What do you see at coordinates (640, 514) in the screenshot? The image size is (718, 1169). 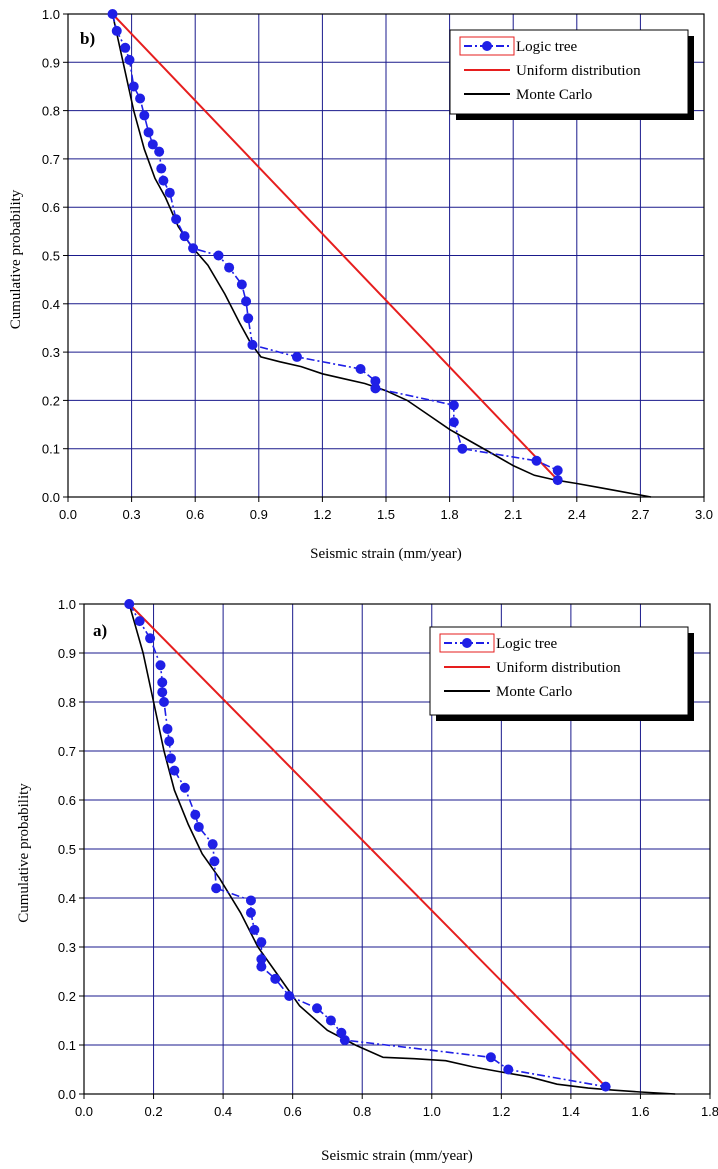 I see `x-tick-label: 2.7` at bounding box center [640, 514].